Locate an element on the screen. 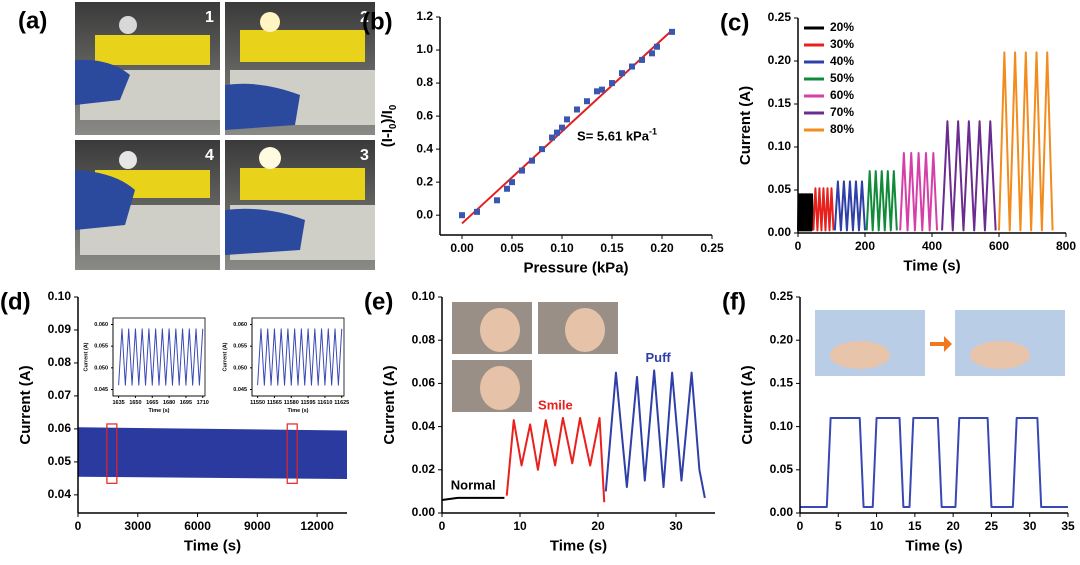 Image resolution: width=1080 pixels, height=565 pixels. x-tick-label: 400 is located at coordinates (932, 246).